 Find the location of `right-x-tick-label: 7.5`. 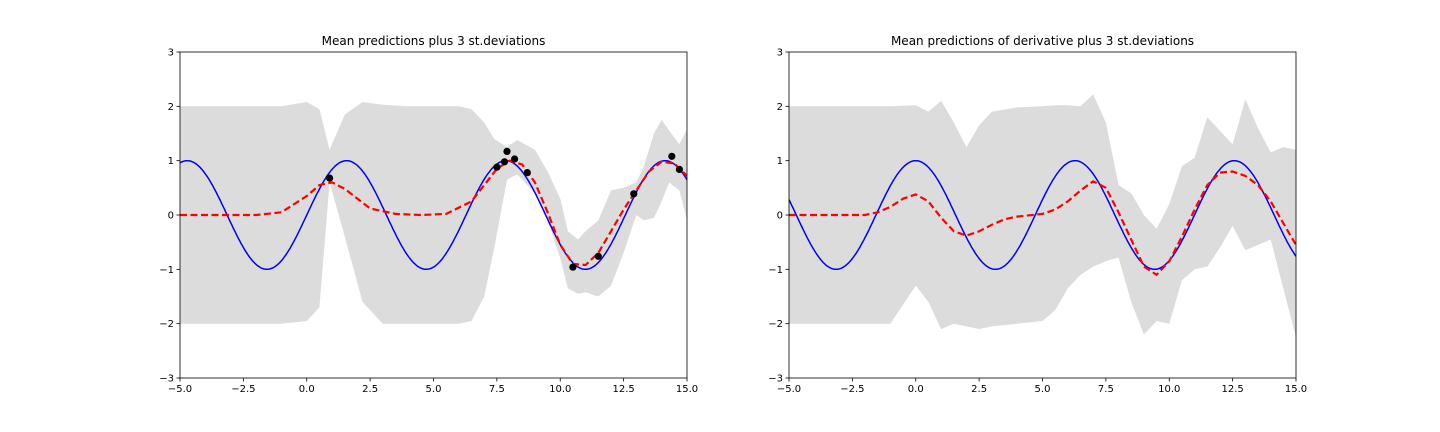

right-x-tick-label: 7.5 is located at coordinates (1106, 389).